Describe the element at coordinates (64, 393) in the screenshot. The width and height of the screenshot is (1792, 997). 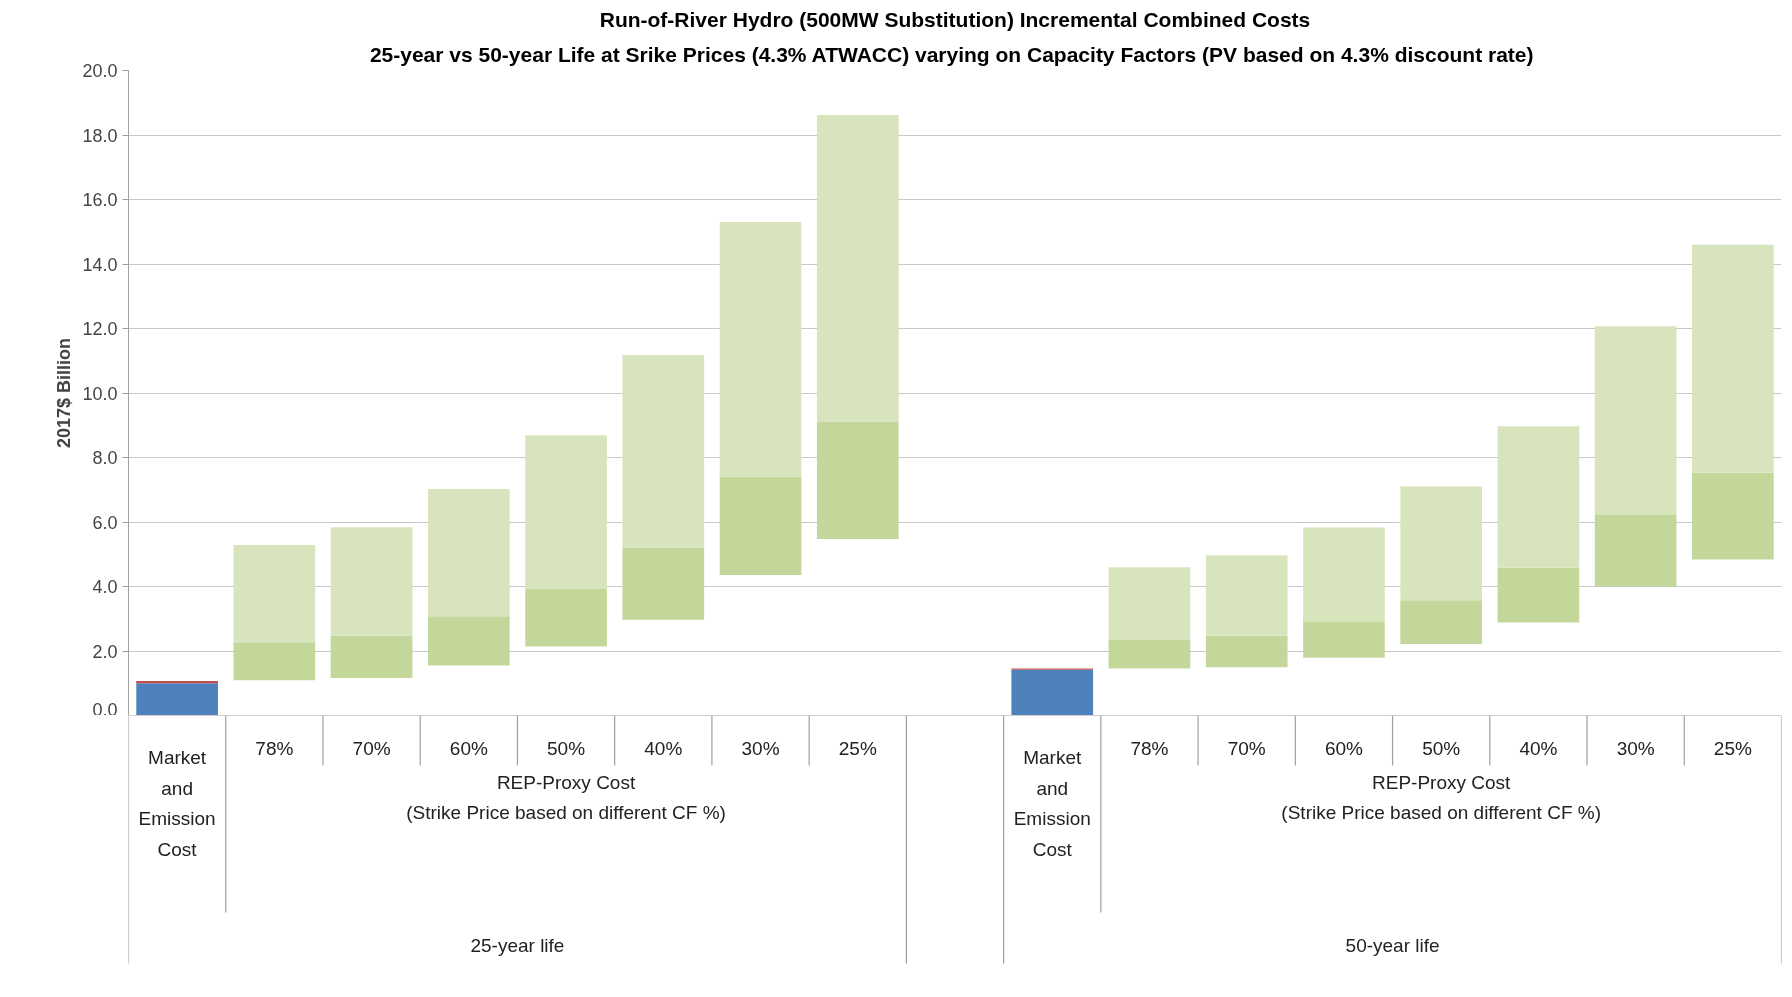
I see `y-axis-title: 2017$ Billion` at that location.